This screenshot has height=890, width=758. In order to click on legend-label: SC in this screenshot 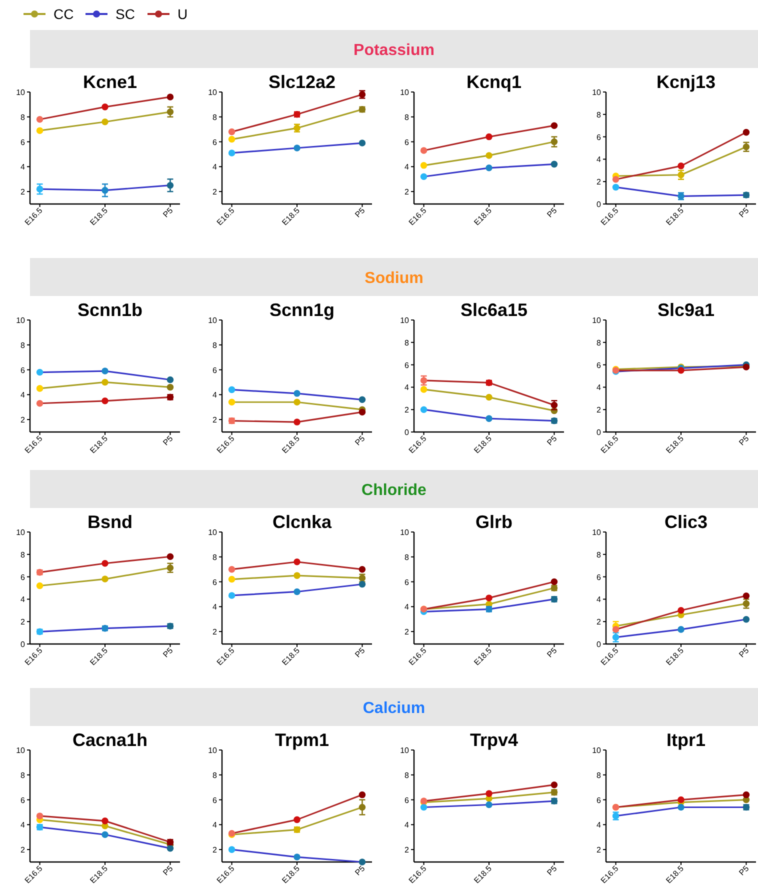, I will do `click(125, 14)`.